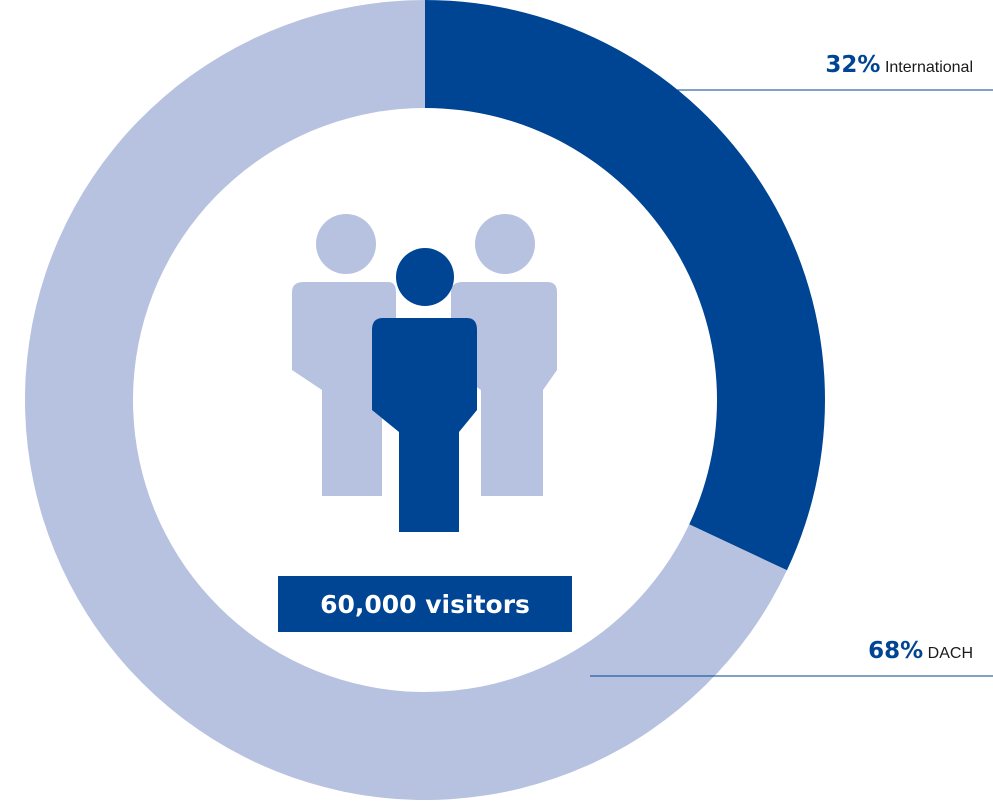 This screenshot has height=801, width=993. I want to click on visitors-total-label: 60,000 visitors, so click(425, 604).